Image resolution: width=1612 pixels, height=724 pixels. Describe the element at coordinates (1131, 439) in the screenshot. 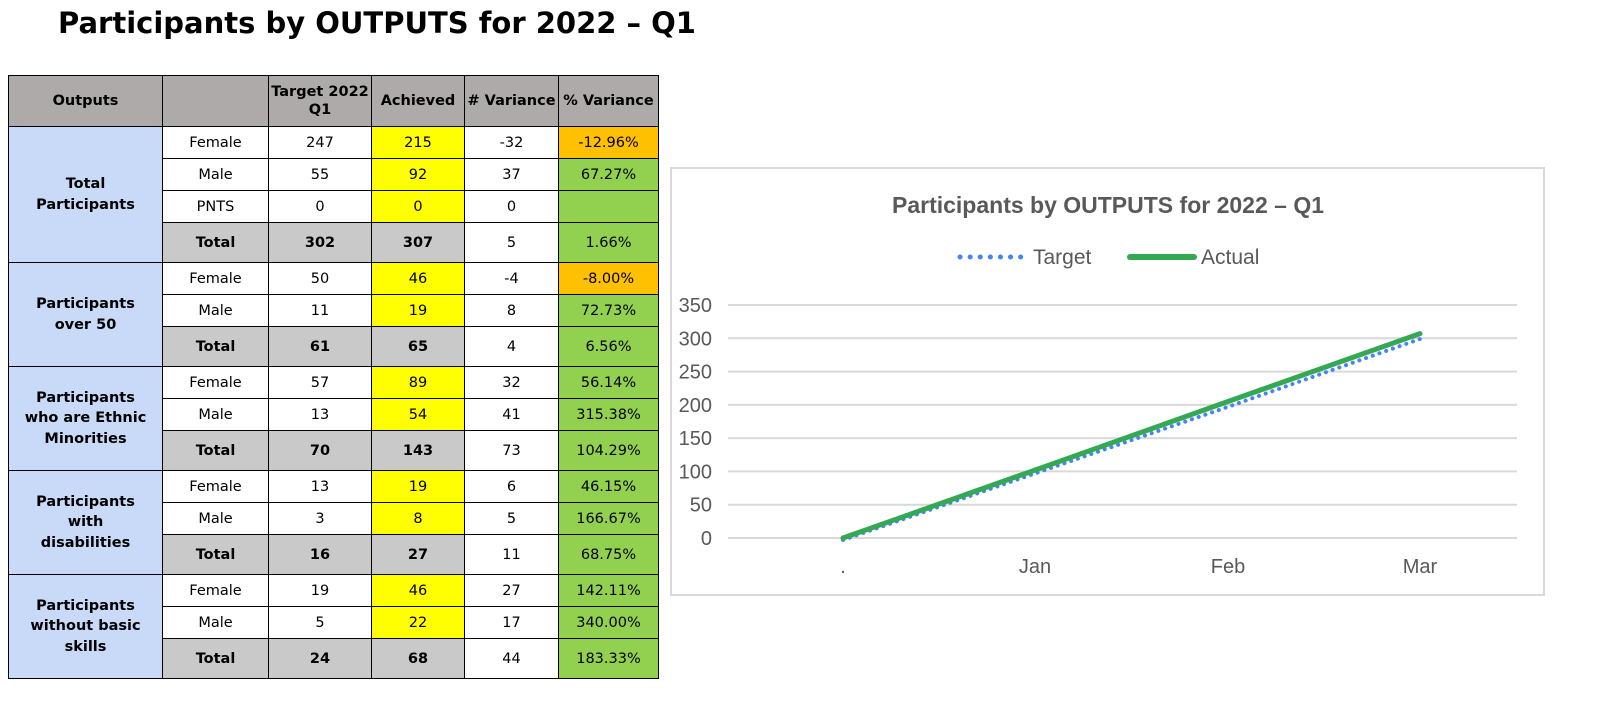

I see `series-line-target` at that location.